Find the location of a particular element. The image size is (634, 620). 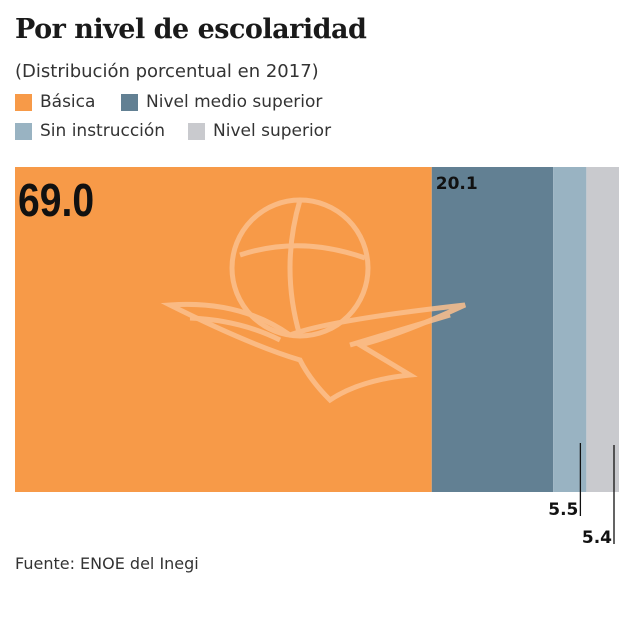

legend-item-superior: Nivel superior is located at coordinates (259, 131).